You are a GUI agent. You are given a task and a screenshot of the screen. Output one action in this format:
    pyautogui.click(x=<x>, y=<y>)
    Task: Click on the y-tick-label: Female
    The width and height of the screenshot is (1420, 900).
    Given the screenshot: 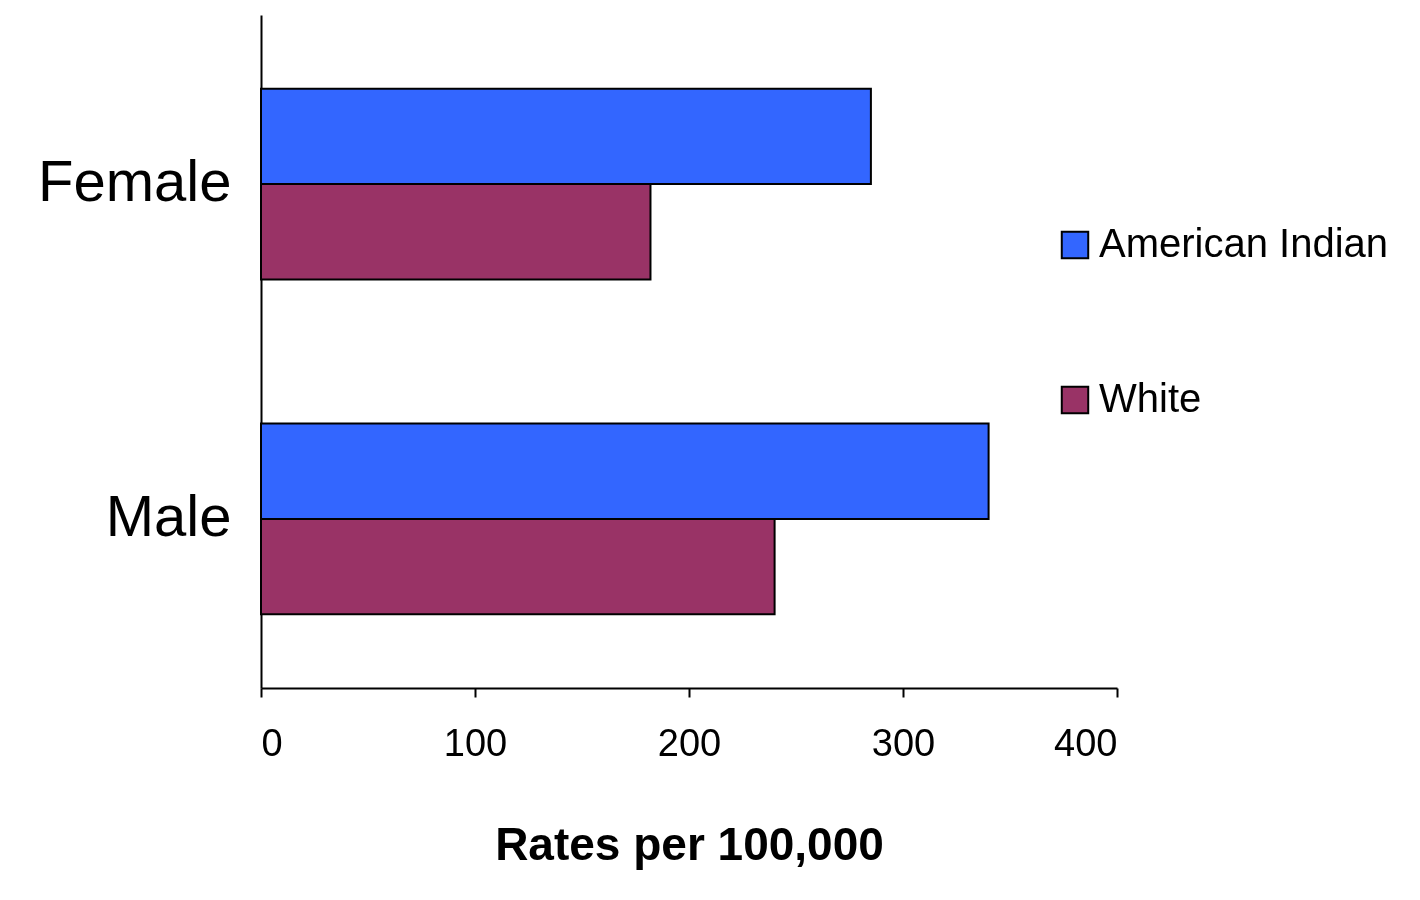 What is the action you would take?
    pyautogui.click(x=135, y=181)
    